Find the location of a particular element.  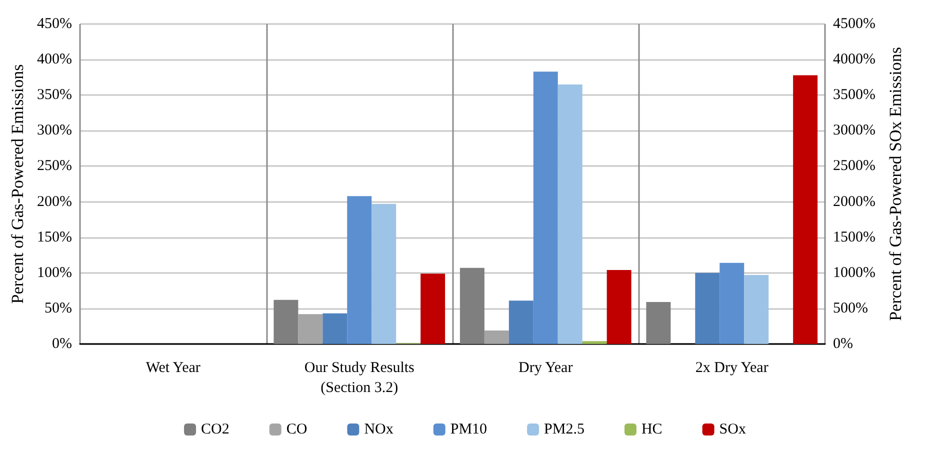

legend-label: PM2.5 is located at coordinates (564, 430).